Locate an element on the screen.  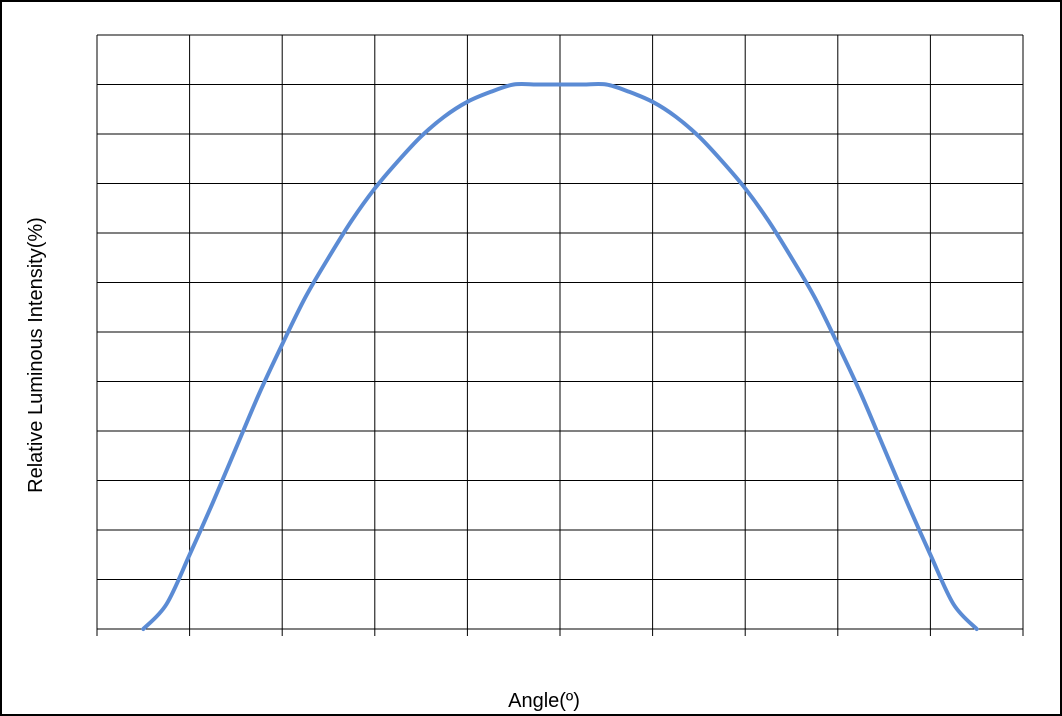
y-axis-title: Relative Luminous Intensity(%) is located at coordinates (36, 355).